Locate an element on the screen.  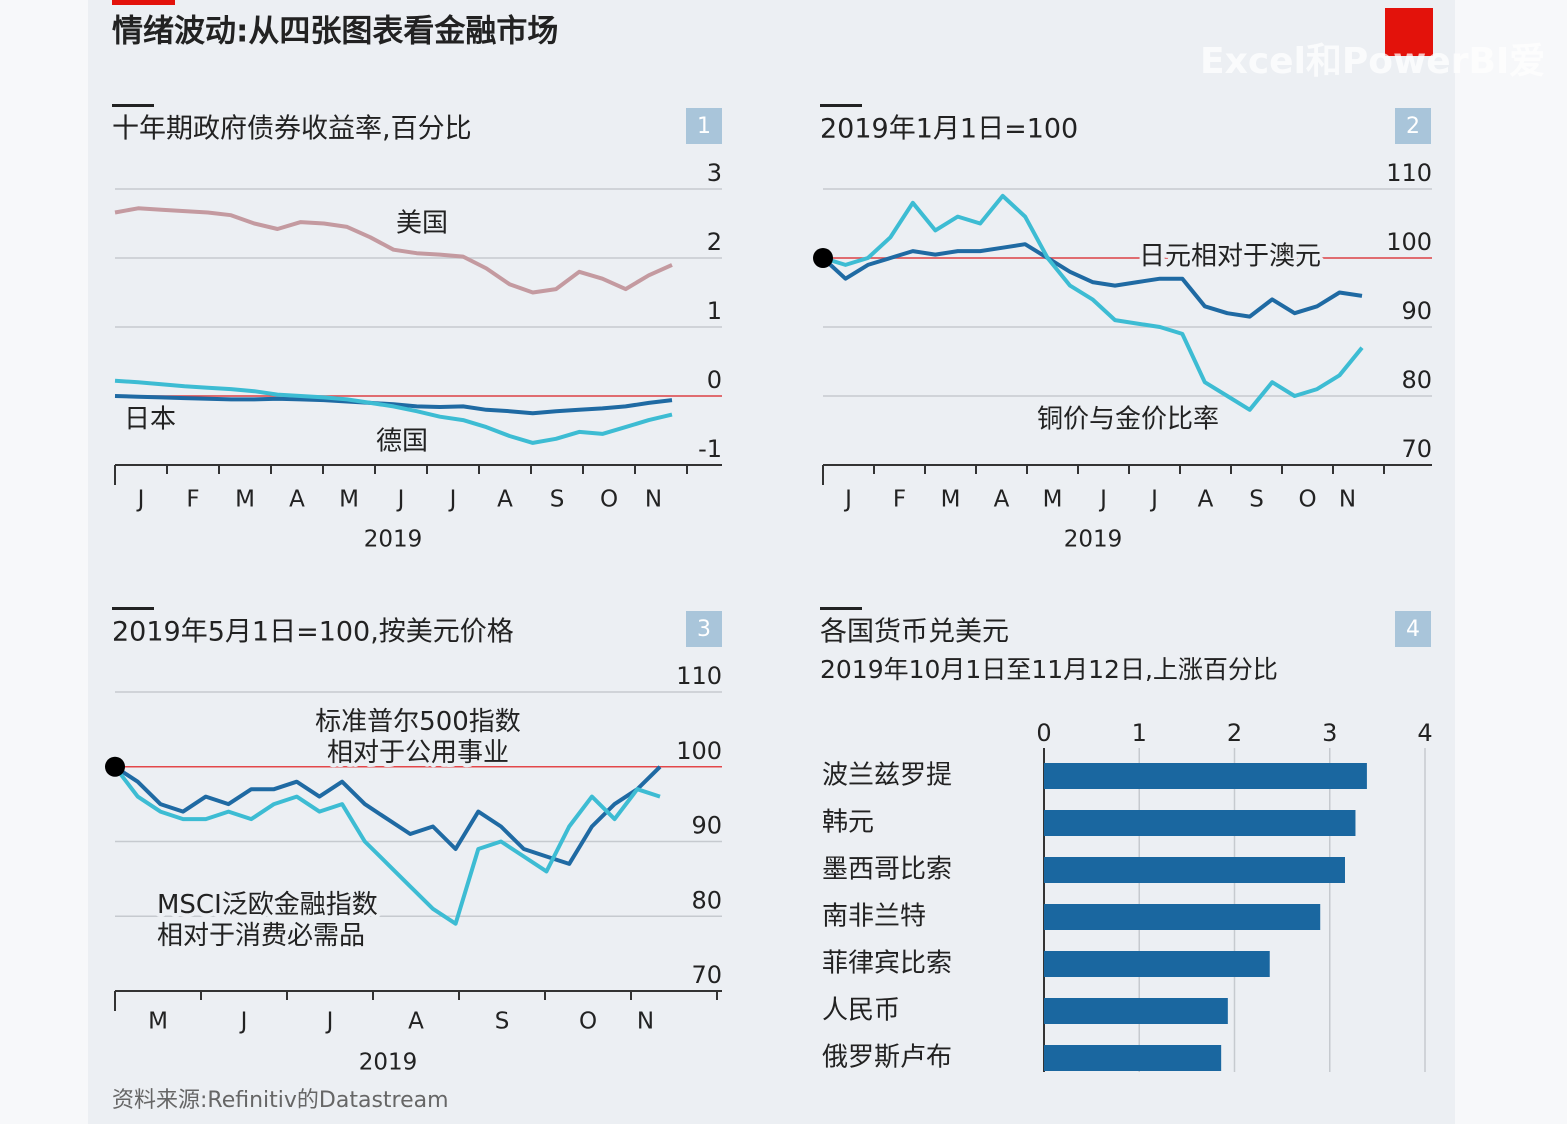
y-tick-label: 3 is located at coordinates (714, 173).